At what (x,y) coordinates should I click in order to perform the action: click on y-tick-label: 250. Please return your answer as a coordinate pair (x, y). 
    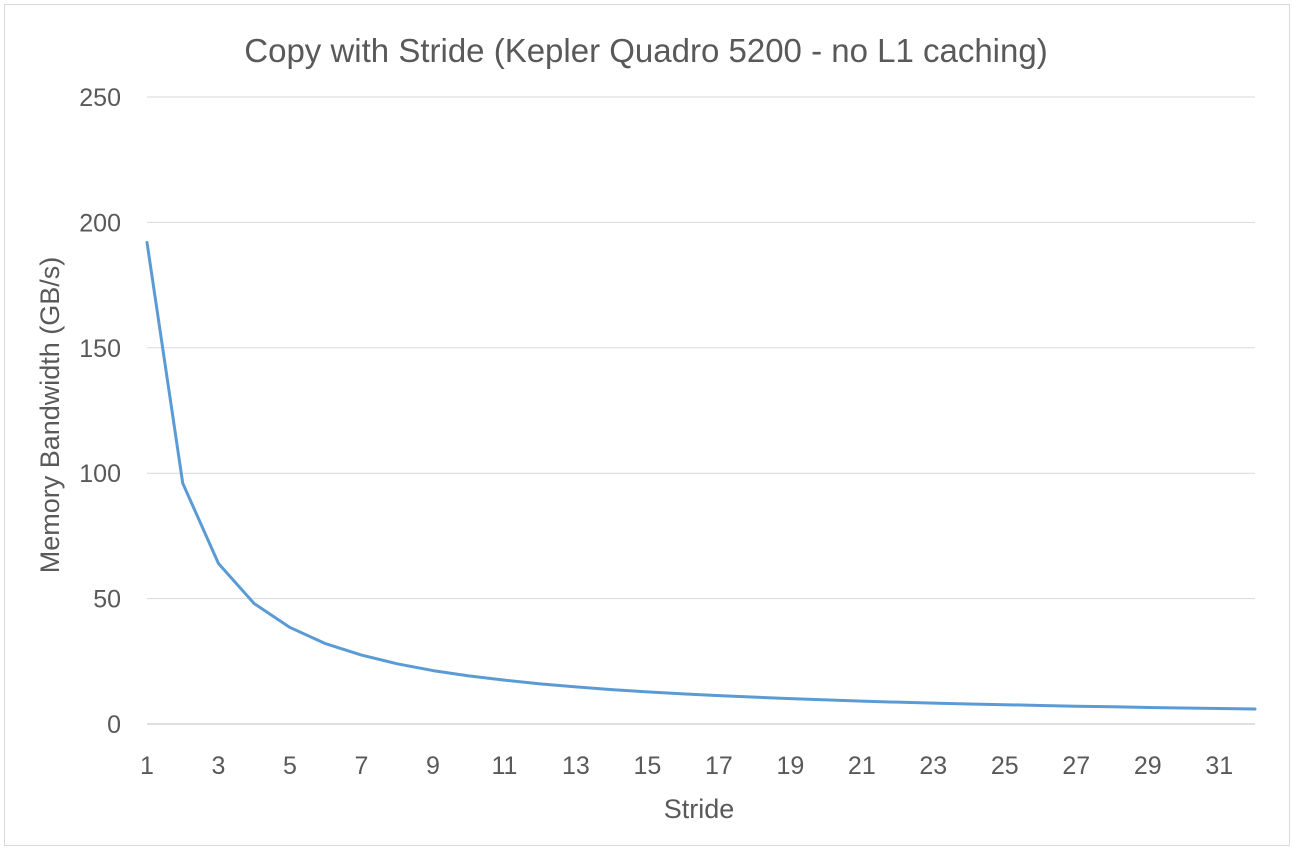
    Looking at the image, I should click on (100, 98).